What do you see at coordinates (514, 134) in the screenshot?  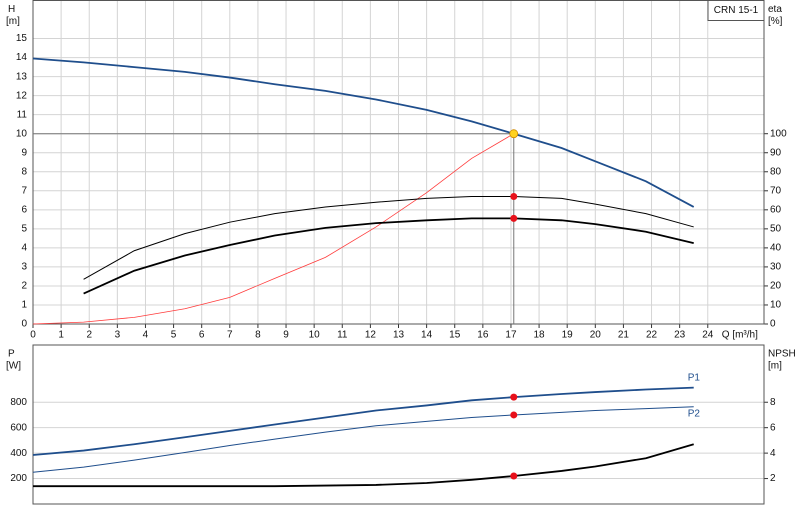 I see `duty-point` at bounding box center [514, 134].